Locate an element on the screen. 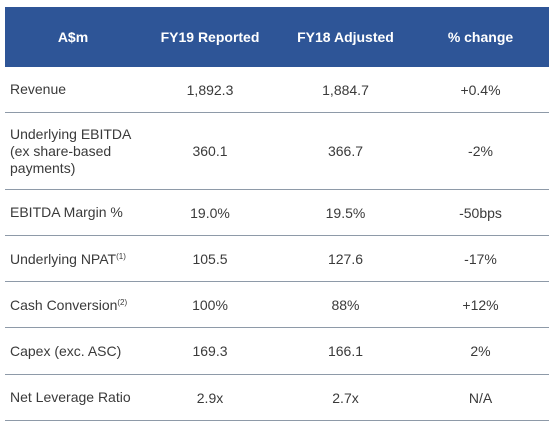  header-cell-fy19-reported: FY19 Reported is located at coordinates (210, 37).